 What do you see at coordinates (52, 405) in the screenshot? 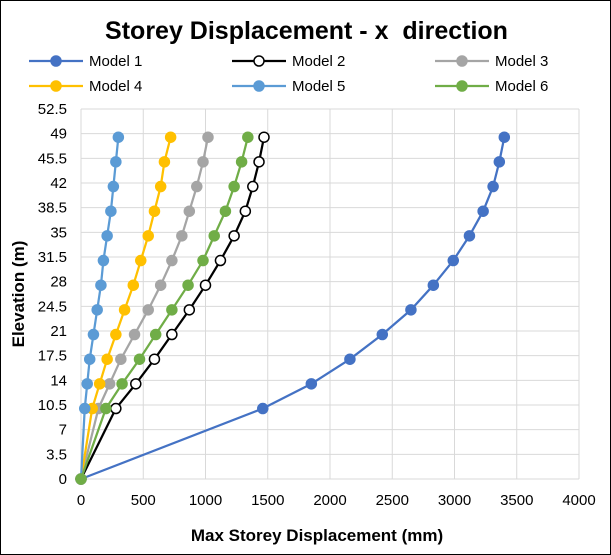
I see `y-tick-label: 10.5` at bounding box center [52, 405].